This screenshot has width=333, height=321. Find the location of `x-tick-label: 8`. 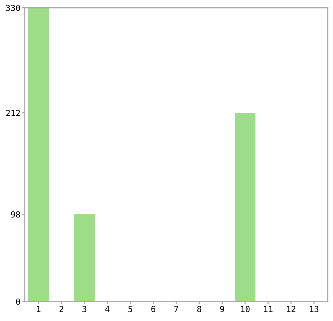

x-tick-label: 8 is located at coordinates (199, 309).